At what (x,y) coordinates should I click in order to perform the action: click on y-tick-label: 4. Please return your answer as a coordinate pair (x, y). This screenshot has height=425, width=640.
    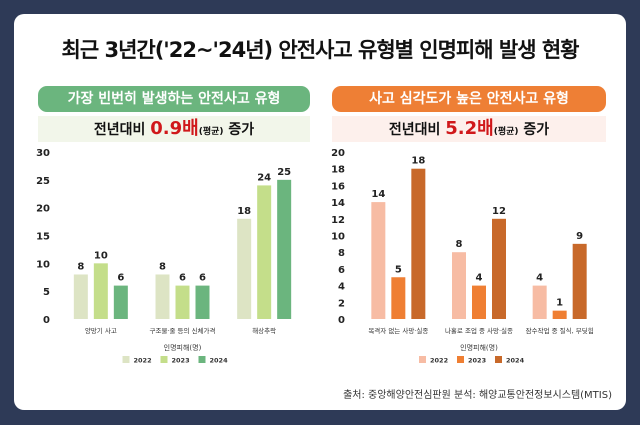
    Looking at the image, I should click on (341, 287).